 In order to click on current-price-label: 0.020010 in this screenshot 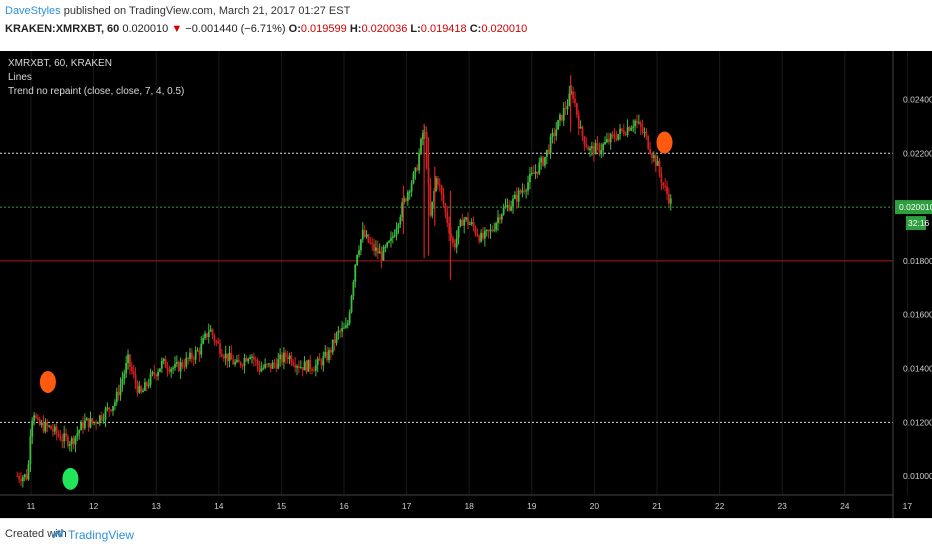, I will do `click(915, 207)`.